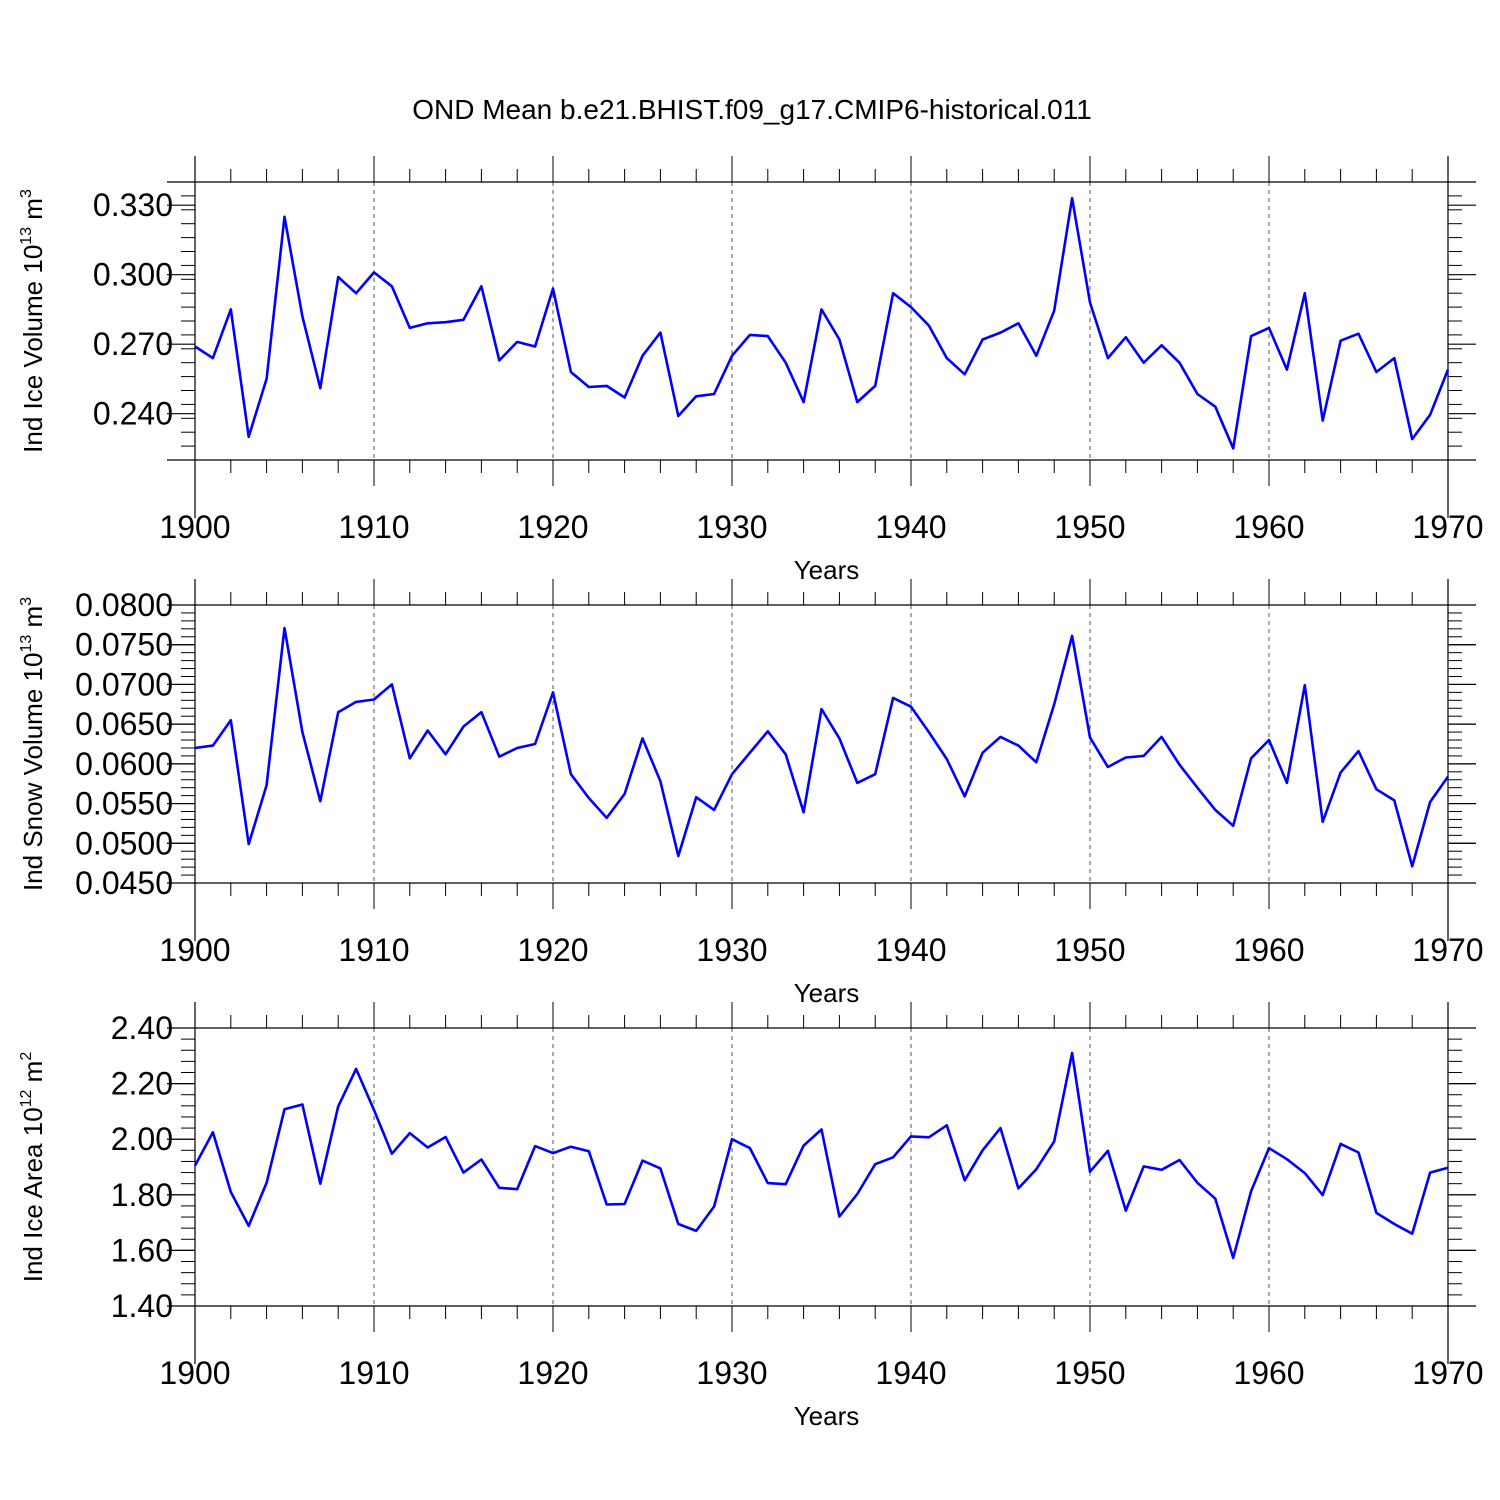 The width and height of the screenshot is (1500, 1500). What do you see at coordinates (142, 1028) in the screenshot?
I see `y-tick-label: 2.40` at bounding box center [142, 1028].